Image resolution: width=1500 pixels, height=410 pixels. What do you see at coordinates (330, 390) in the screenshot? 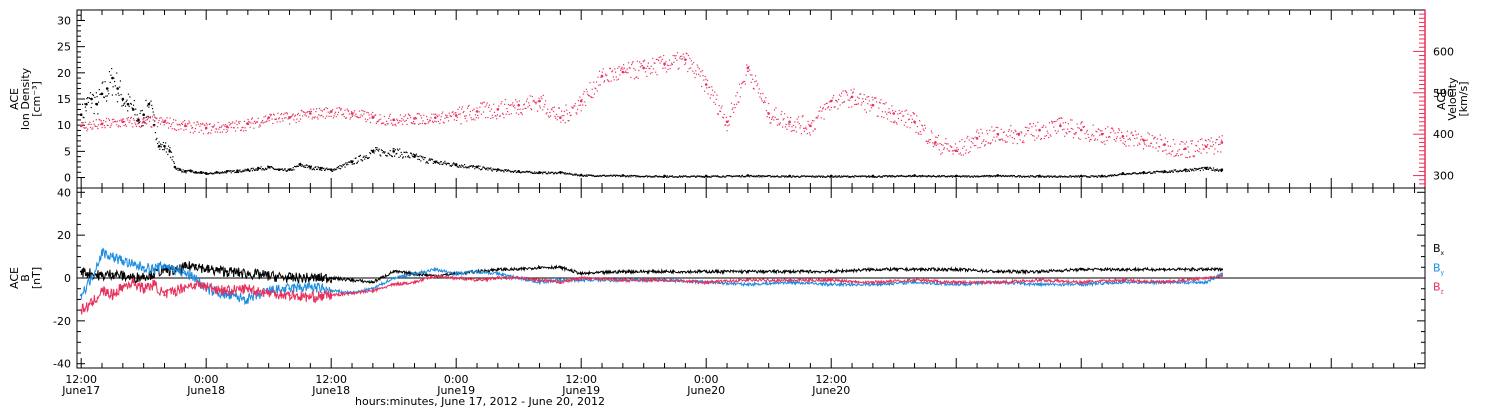
I see `x-tick-date-label: June18` at bounding box center [330, 390].